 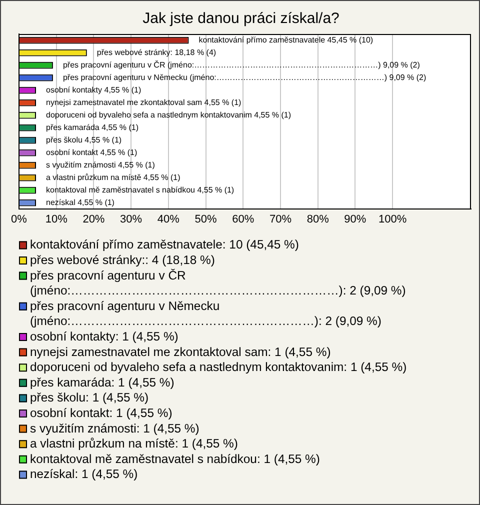 What do you see at coordinates (89, 397) in the screenshot?
I see `legend-label: přes školu: 1 (4,55 %)` at bounding box center [89, 397].